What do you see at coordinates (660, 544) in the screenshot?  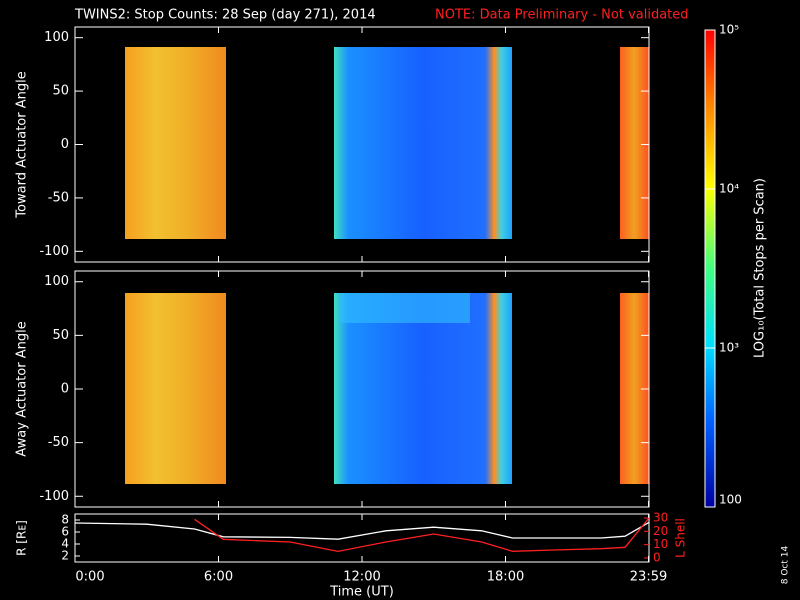 I see `y2-tick-label: 10` at bounding box center [660, 544].